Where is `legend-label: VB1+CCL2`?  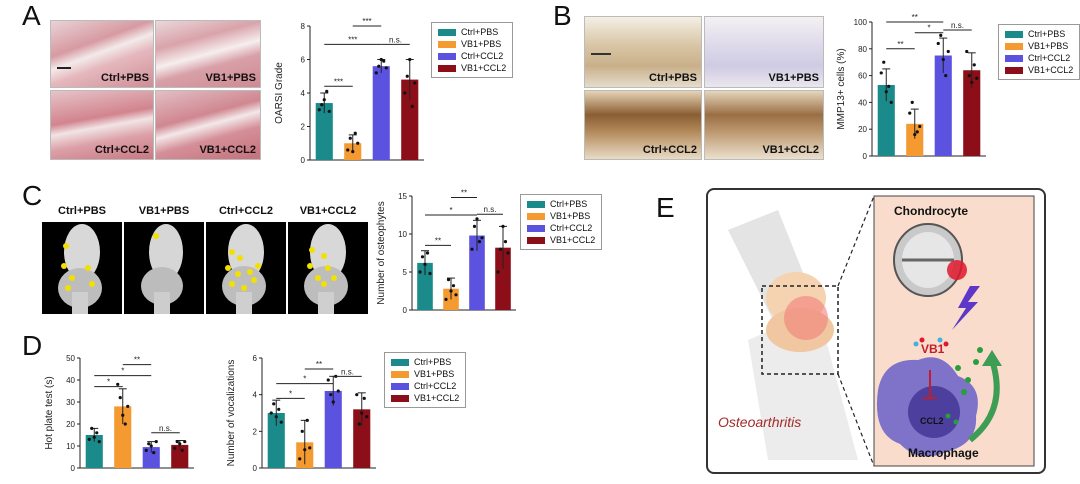
legend-label: VB1+CCL2 is located at coordinates (573, 240).